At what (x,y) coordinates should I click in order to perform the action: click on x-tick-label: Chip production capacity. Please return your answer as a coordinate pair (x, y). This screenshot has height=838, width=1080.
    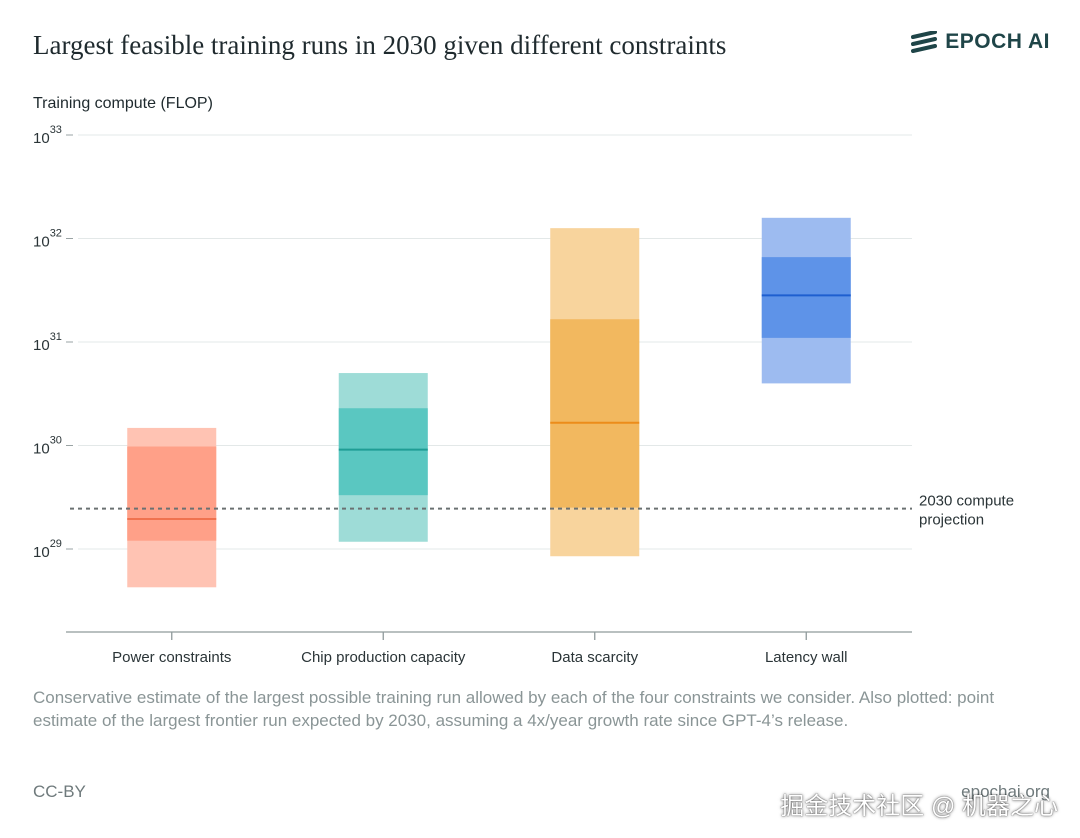
    Looking at the image, I should click on (383, 657).